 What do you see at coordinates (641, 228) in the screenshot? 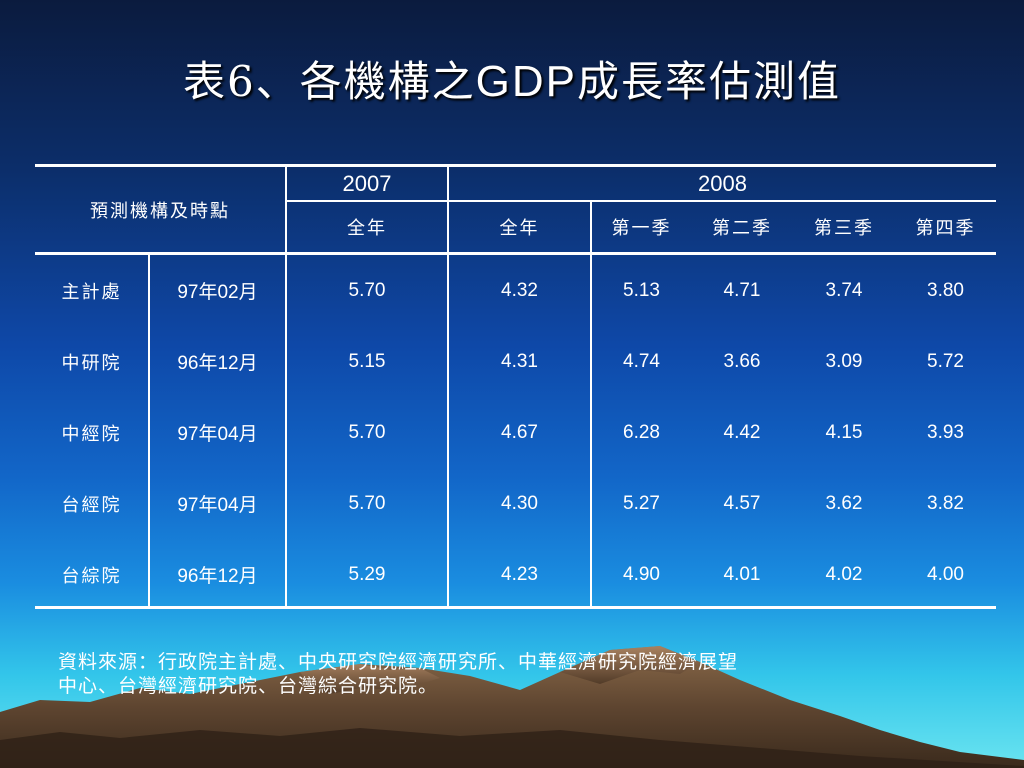
I see `sub-header: 第一季` at bounding box center [641, 228].